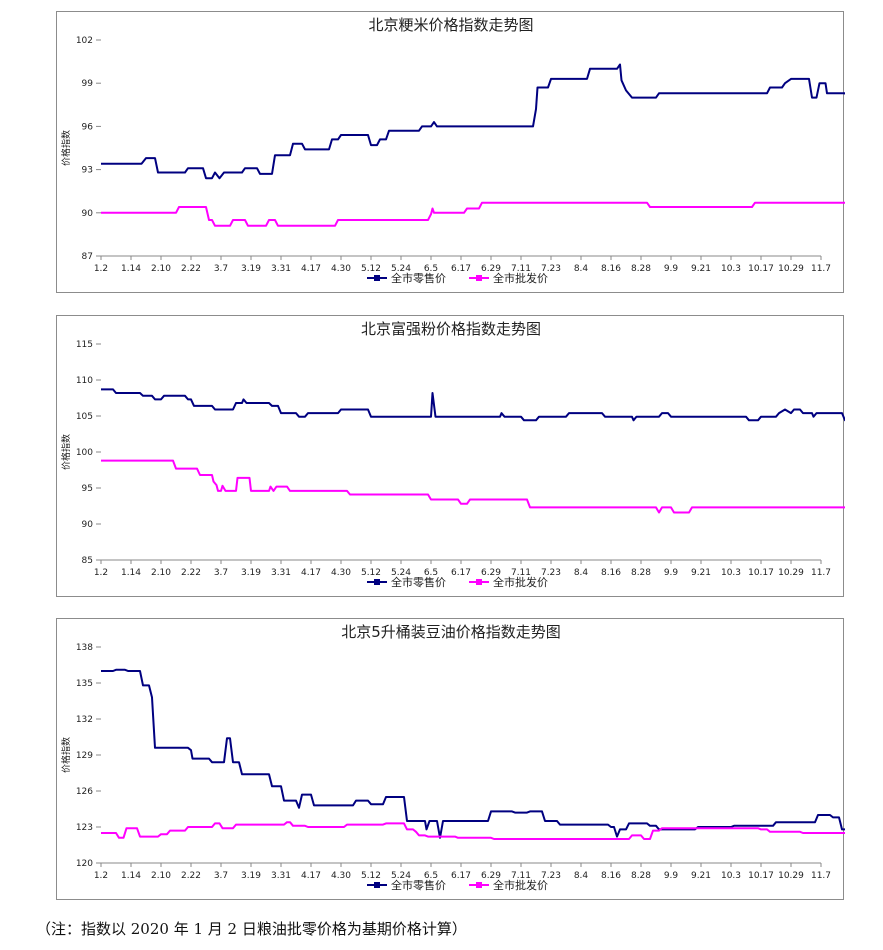  What do you see at coordinates (87, 561) in the screenshot?
I see `y-tick-label: 85` at bounding box center [87, 561].